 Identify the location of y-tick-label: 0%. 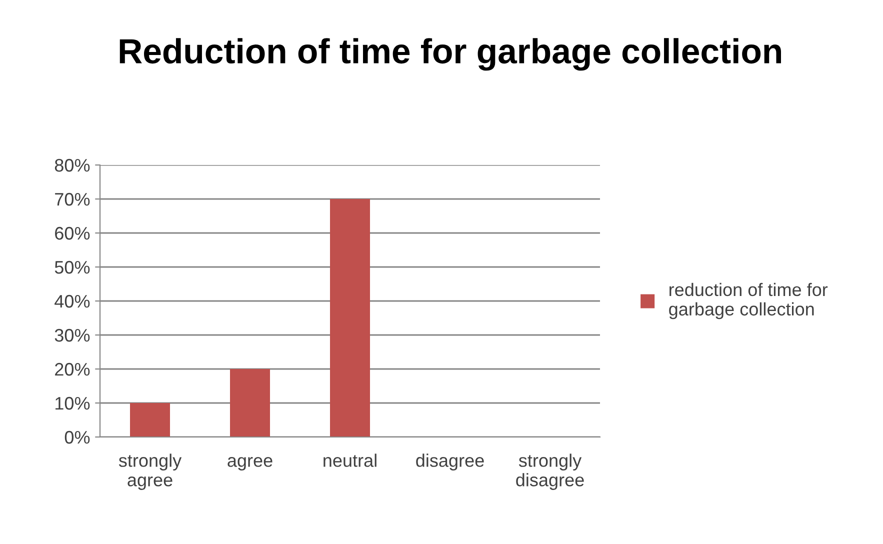
(77, 437).